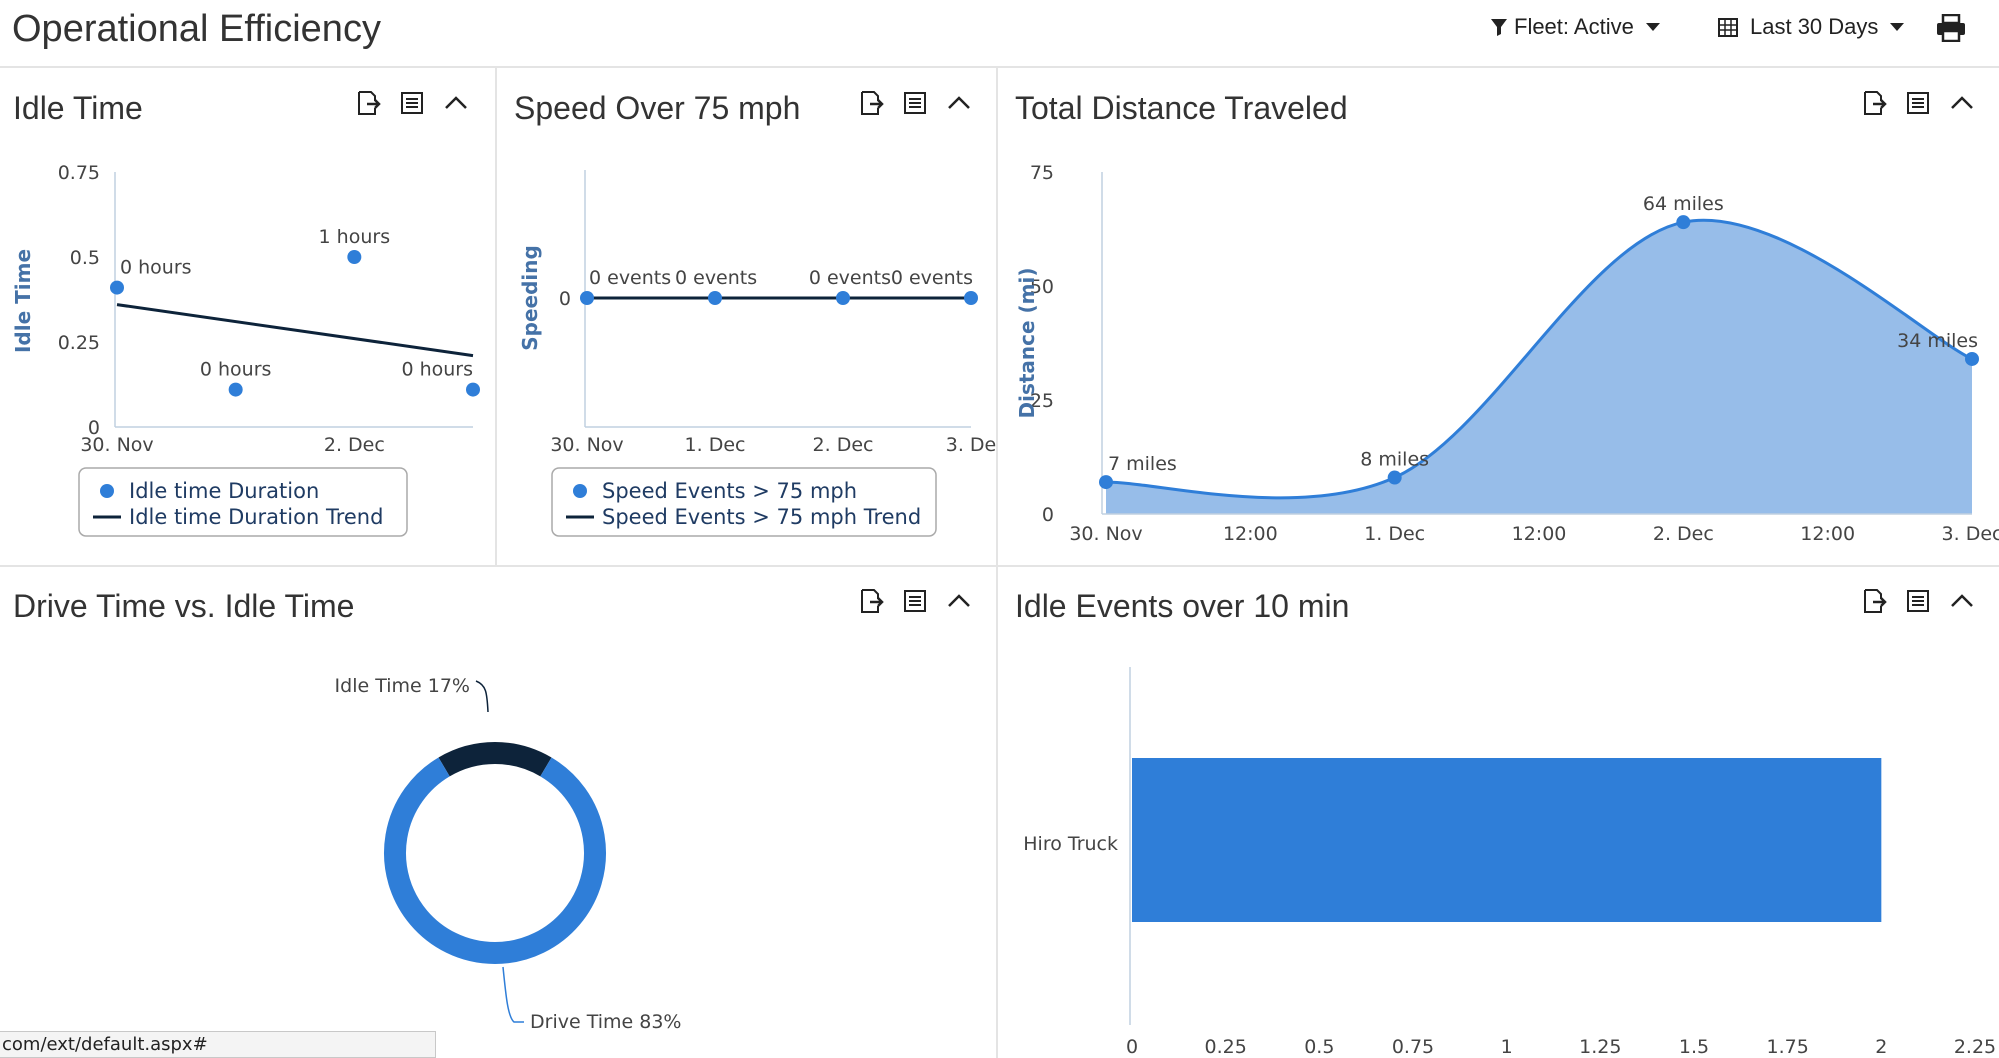  Describe the element at coordinates (256, 517) in the screenshot. I see `legend-item-label: Idle time Duration Trend` at that location.